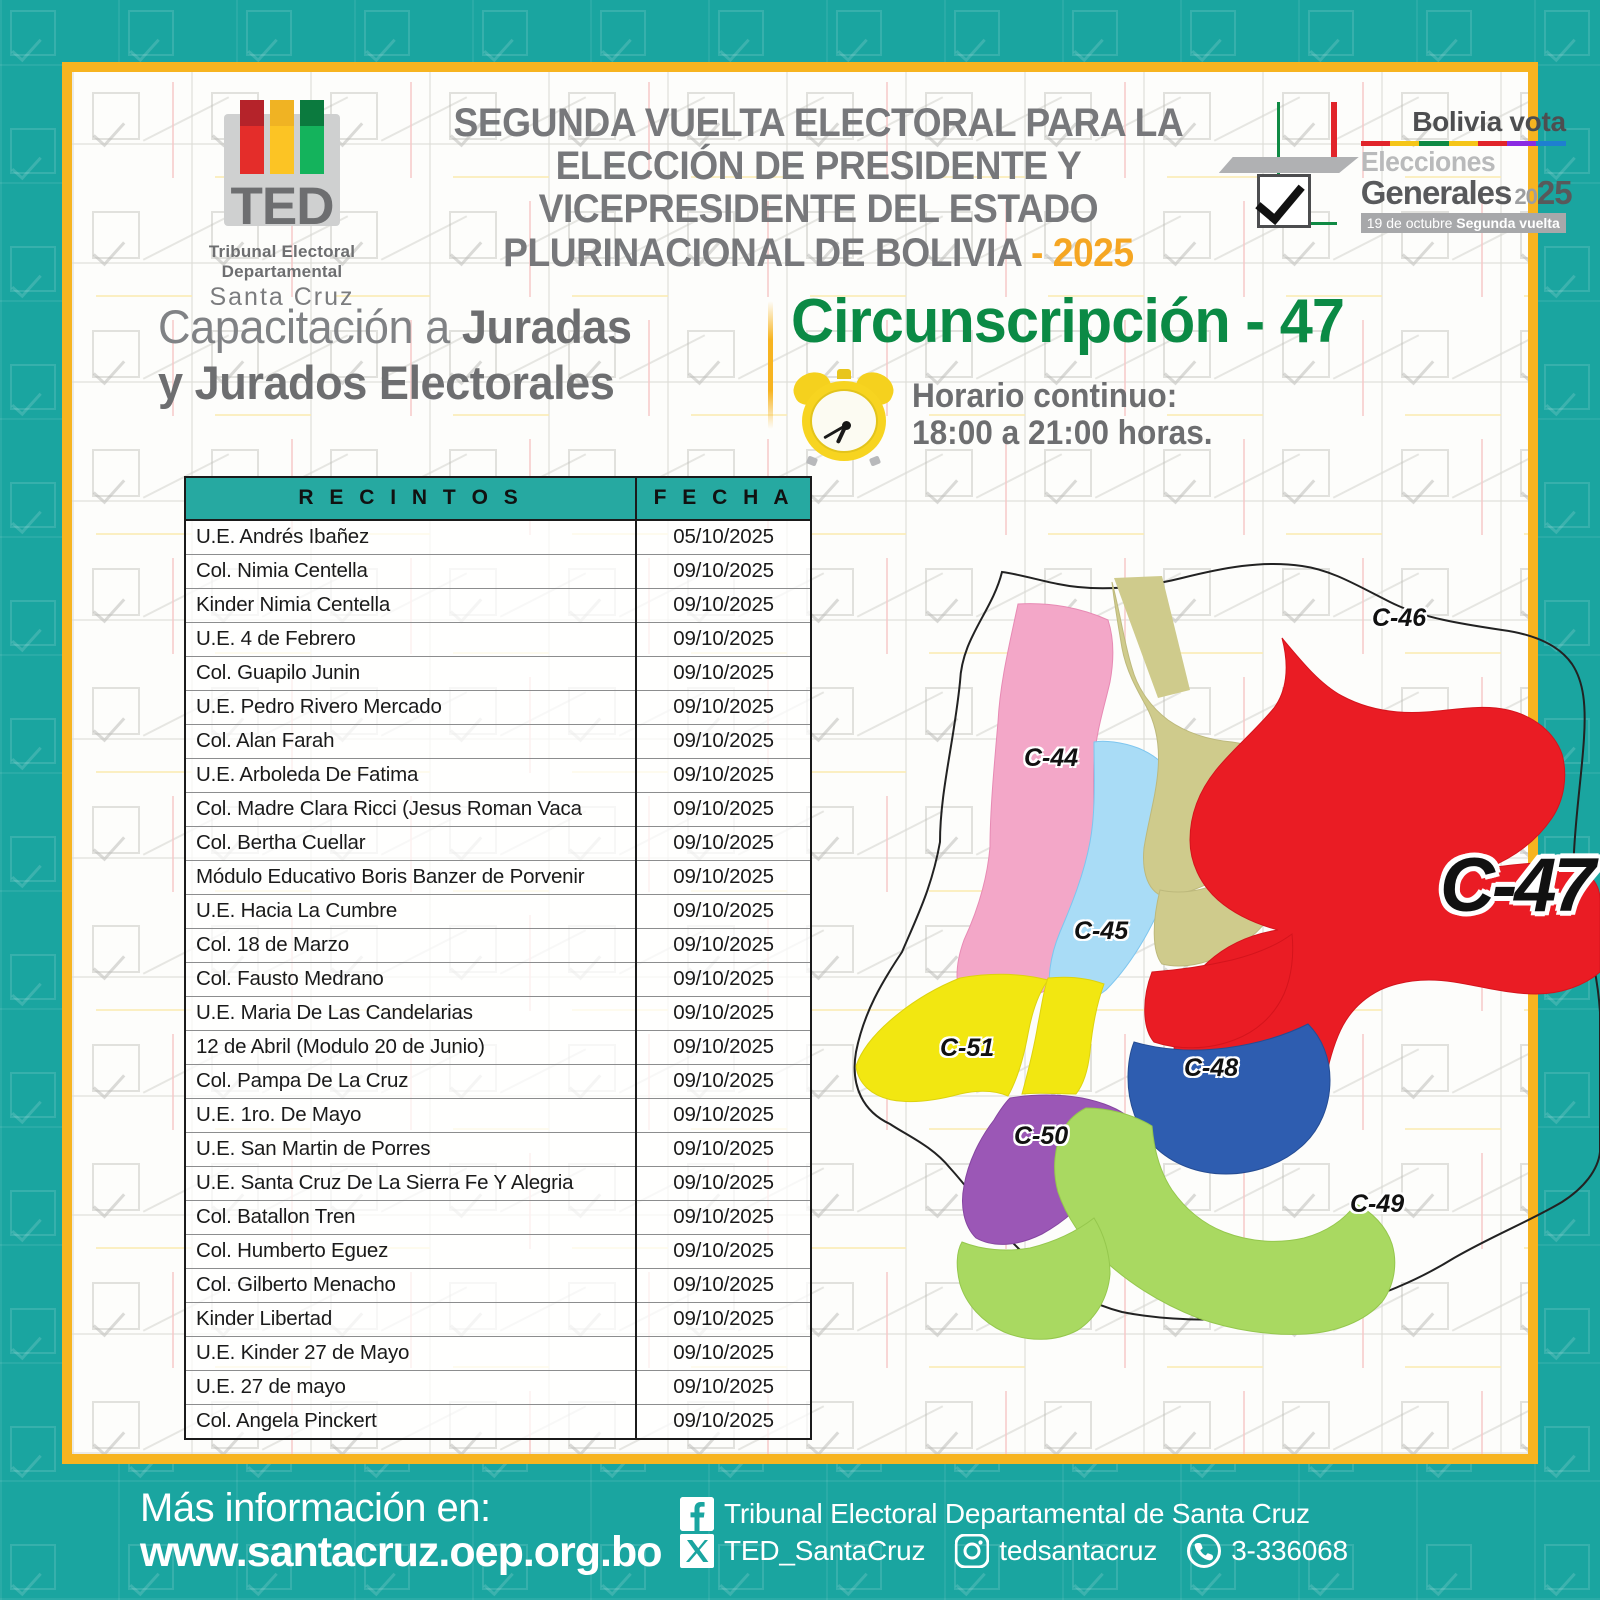 The height and width of the screenshot is (1600, 1600). Describe the element at coordinates (697, 1550) in the screenshot. I see `twitter-x-icon` at that location.